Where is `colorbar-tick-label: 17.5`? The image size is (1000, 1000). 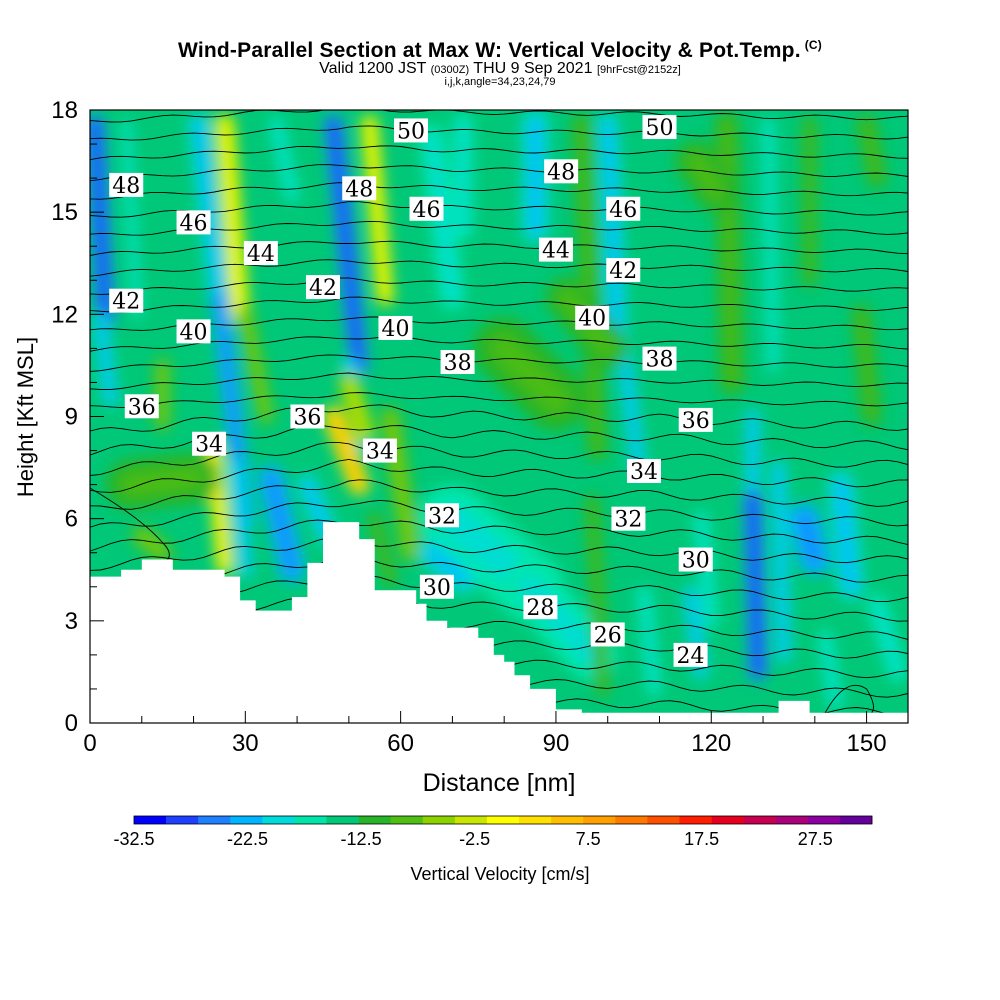 colorbar-tick-label: 17.5 is located at coordinates (701, 839).